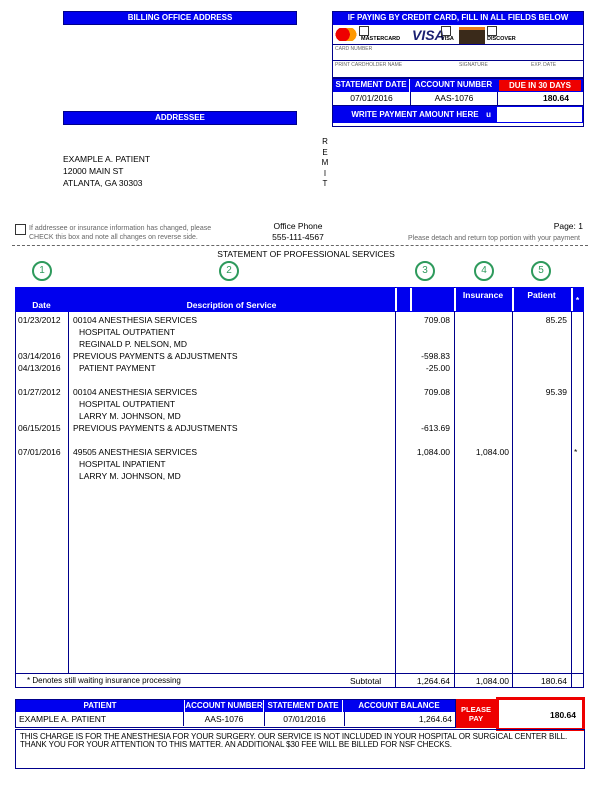 The image size is (612, 792). Describe the element at coordinates (298, 237) in the screenshot. I see `office-phone-number: 555-111-4567` at that location.